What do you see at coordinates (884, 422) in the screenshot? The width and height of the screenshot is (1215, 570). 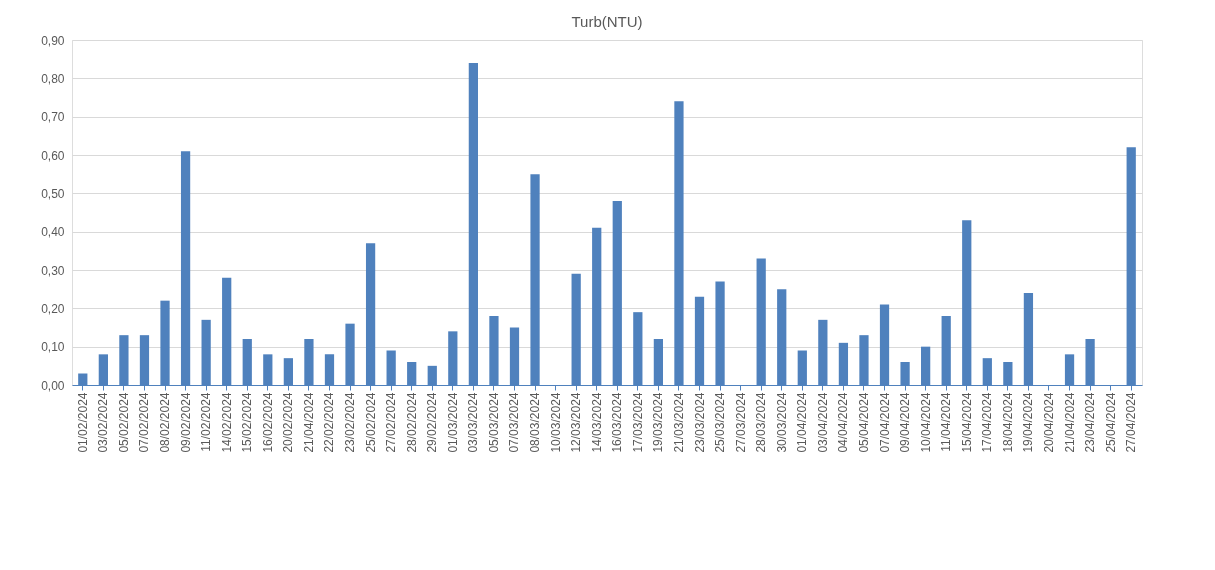 I see `x-tick-label: 07/04/2024` at bounding box center [884, 422].